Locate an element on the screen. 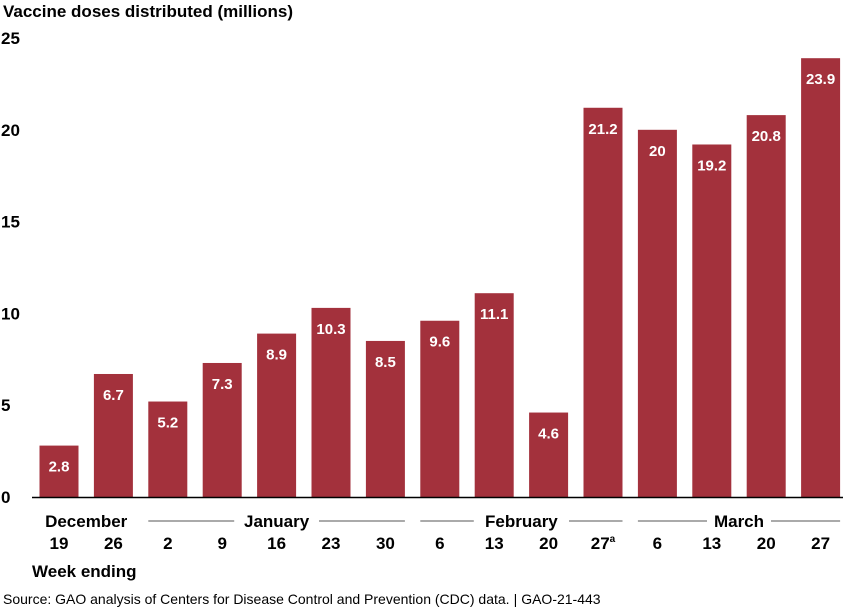 The width and height of the screenshot is (850, 611). bar-value-label: 9.6 is located at coordinates (439, 342).